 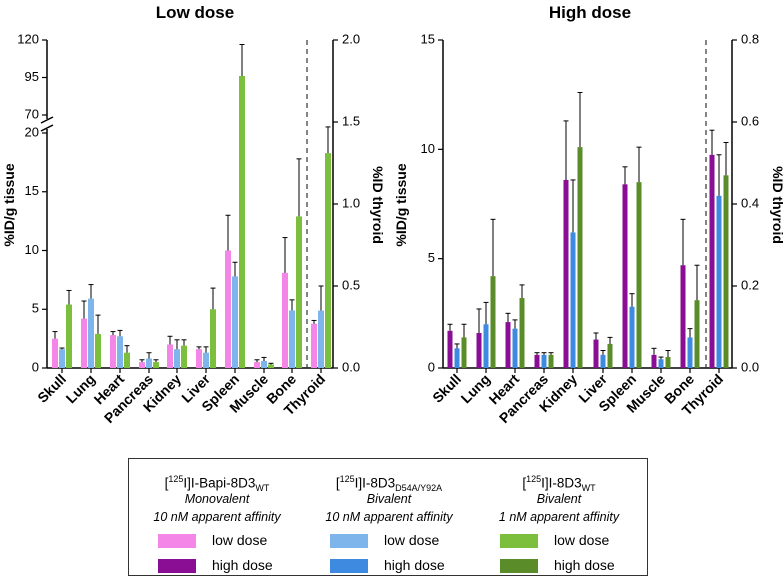 I want to click on y-tick-label: 20, so click(x=32, y=131).